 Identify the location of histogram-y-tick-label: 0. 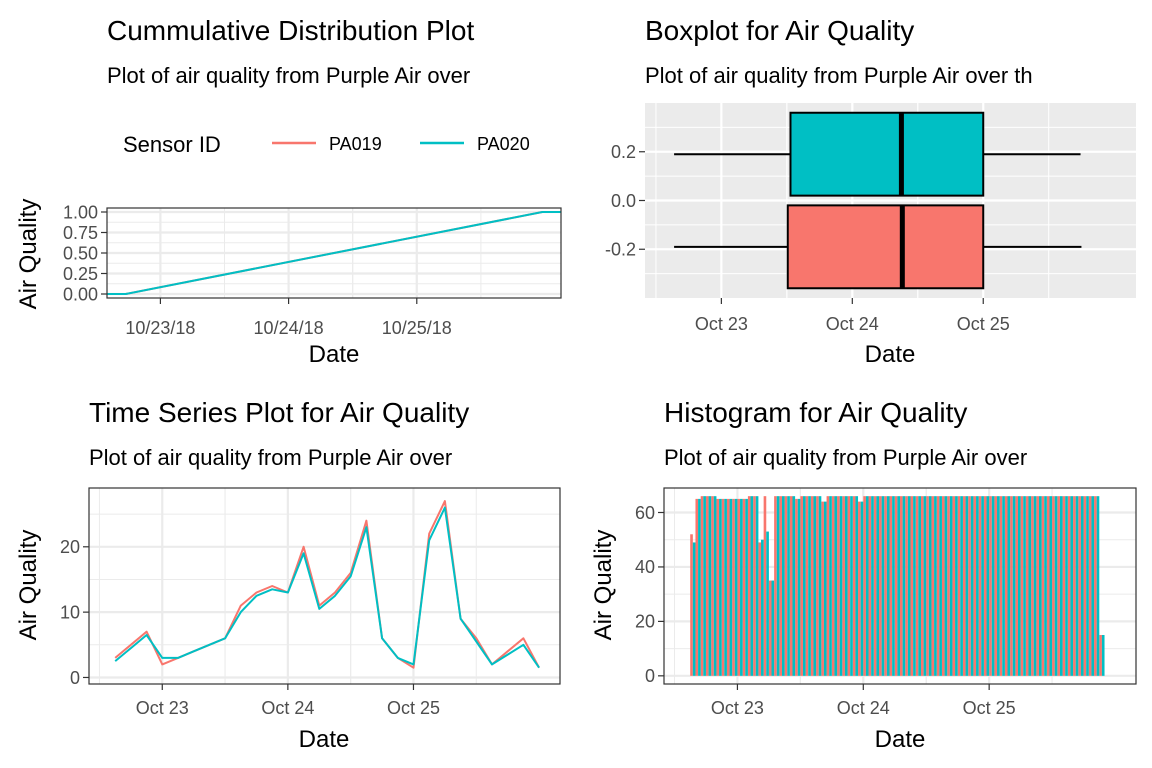
(650, 676).